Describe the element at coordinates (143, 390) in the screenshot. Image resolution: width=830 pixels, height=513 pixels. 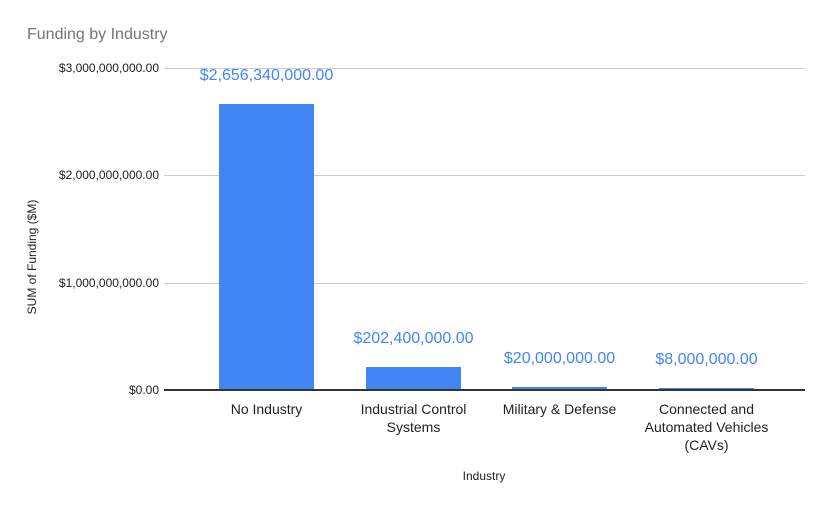
I see `y-tick-label: $0.00` at that location.